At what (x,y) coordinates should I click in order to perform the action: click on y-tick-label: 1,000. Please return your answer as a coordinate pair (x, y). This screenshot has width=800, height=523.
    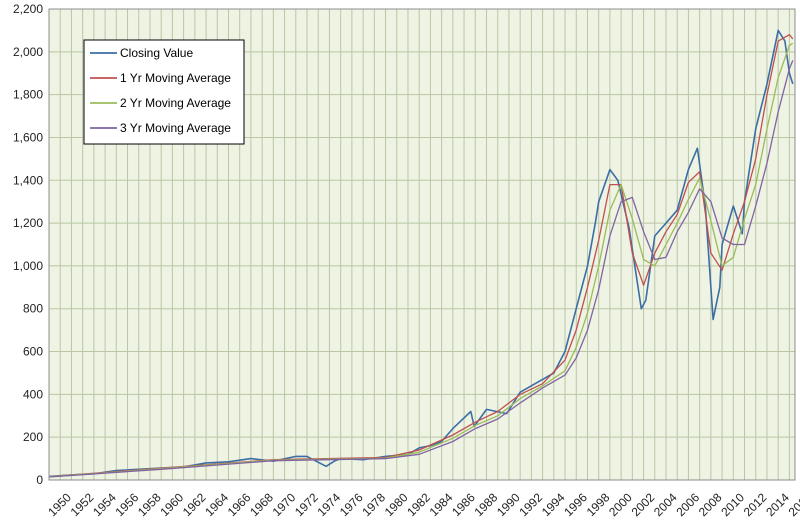
    Looking at the image, I should click on (28, 266).